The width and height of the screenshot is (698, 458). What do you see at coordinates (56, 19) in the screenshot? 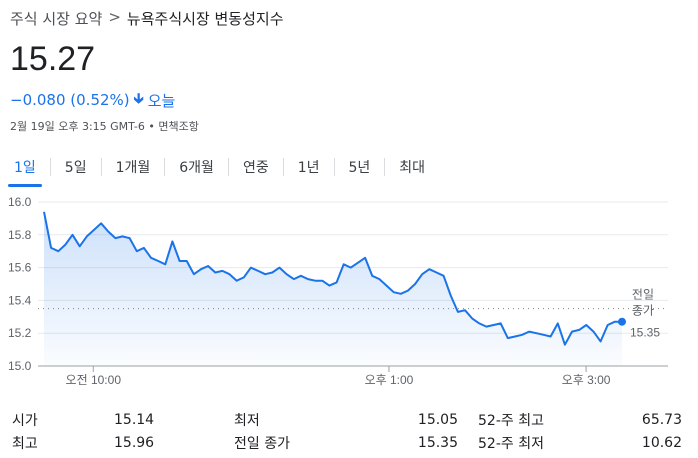
I see `breadcrumb-root-link: 주식 시장 요약` at bounding box center [56, 19].